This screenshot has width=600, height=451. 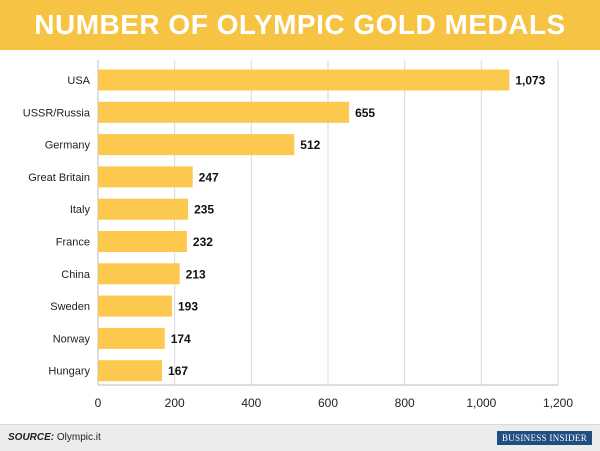 I want to click on data-label: 512, so click(x=310, y=145).